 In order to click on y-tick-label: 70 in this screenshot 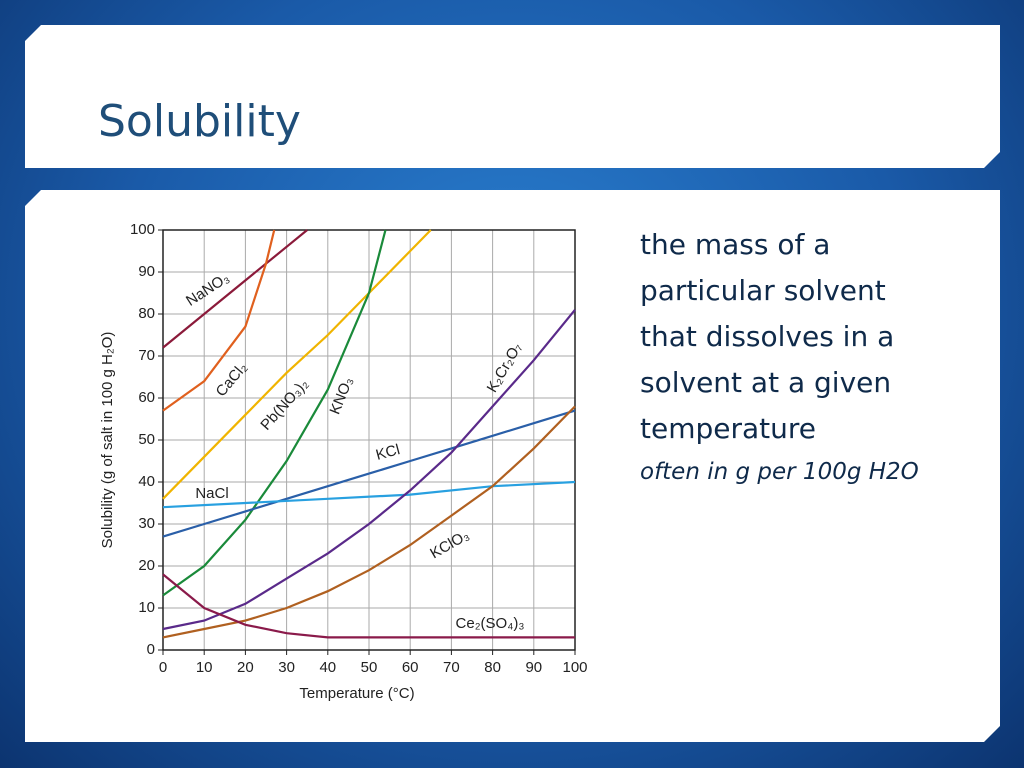, I will do `click(146, 355)`.